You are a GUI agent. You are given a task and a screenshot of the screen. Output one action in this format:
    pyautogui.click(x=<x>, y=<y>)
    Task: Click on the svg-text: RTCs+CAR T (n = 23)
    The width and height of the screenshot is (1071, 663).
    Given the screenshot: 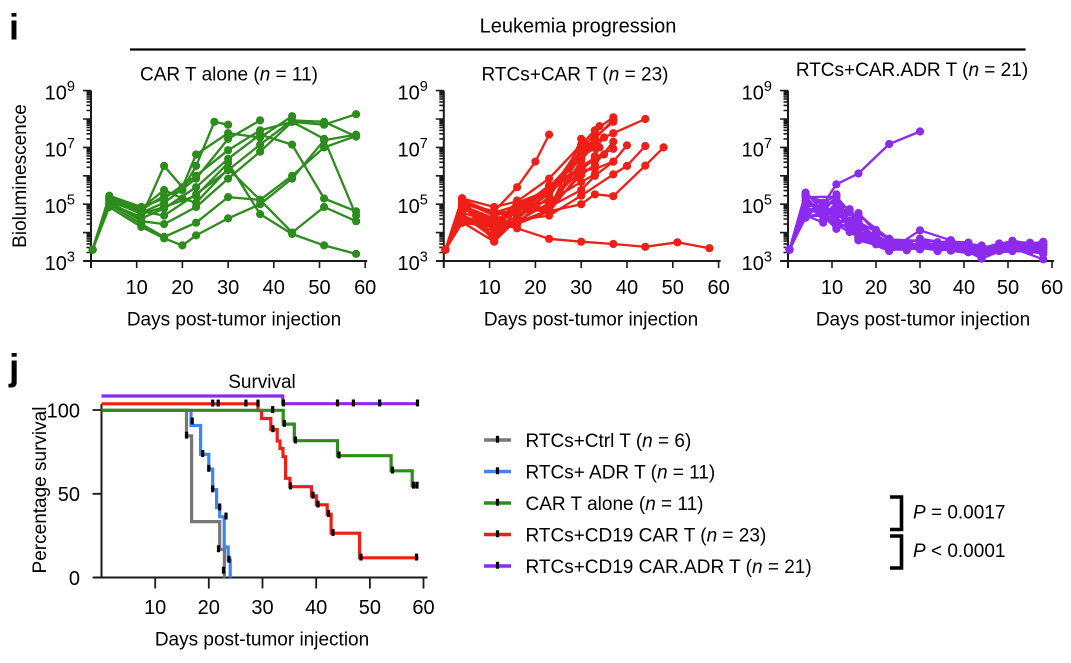 What is the action you would take?
    pyautogui.click(x=575, y=75)
    